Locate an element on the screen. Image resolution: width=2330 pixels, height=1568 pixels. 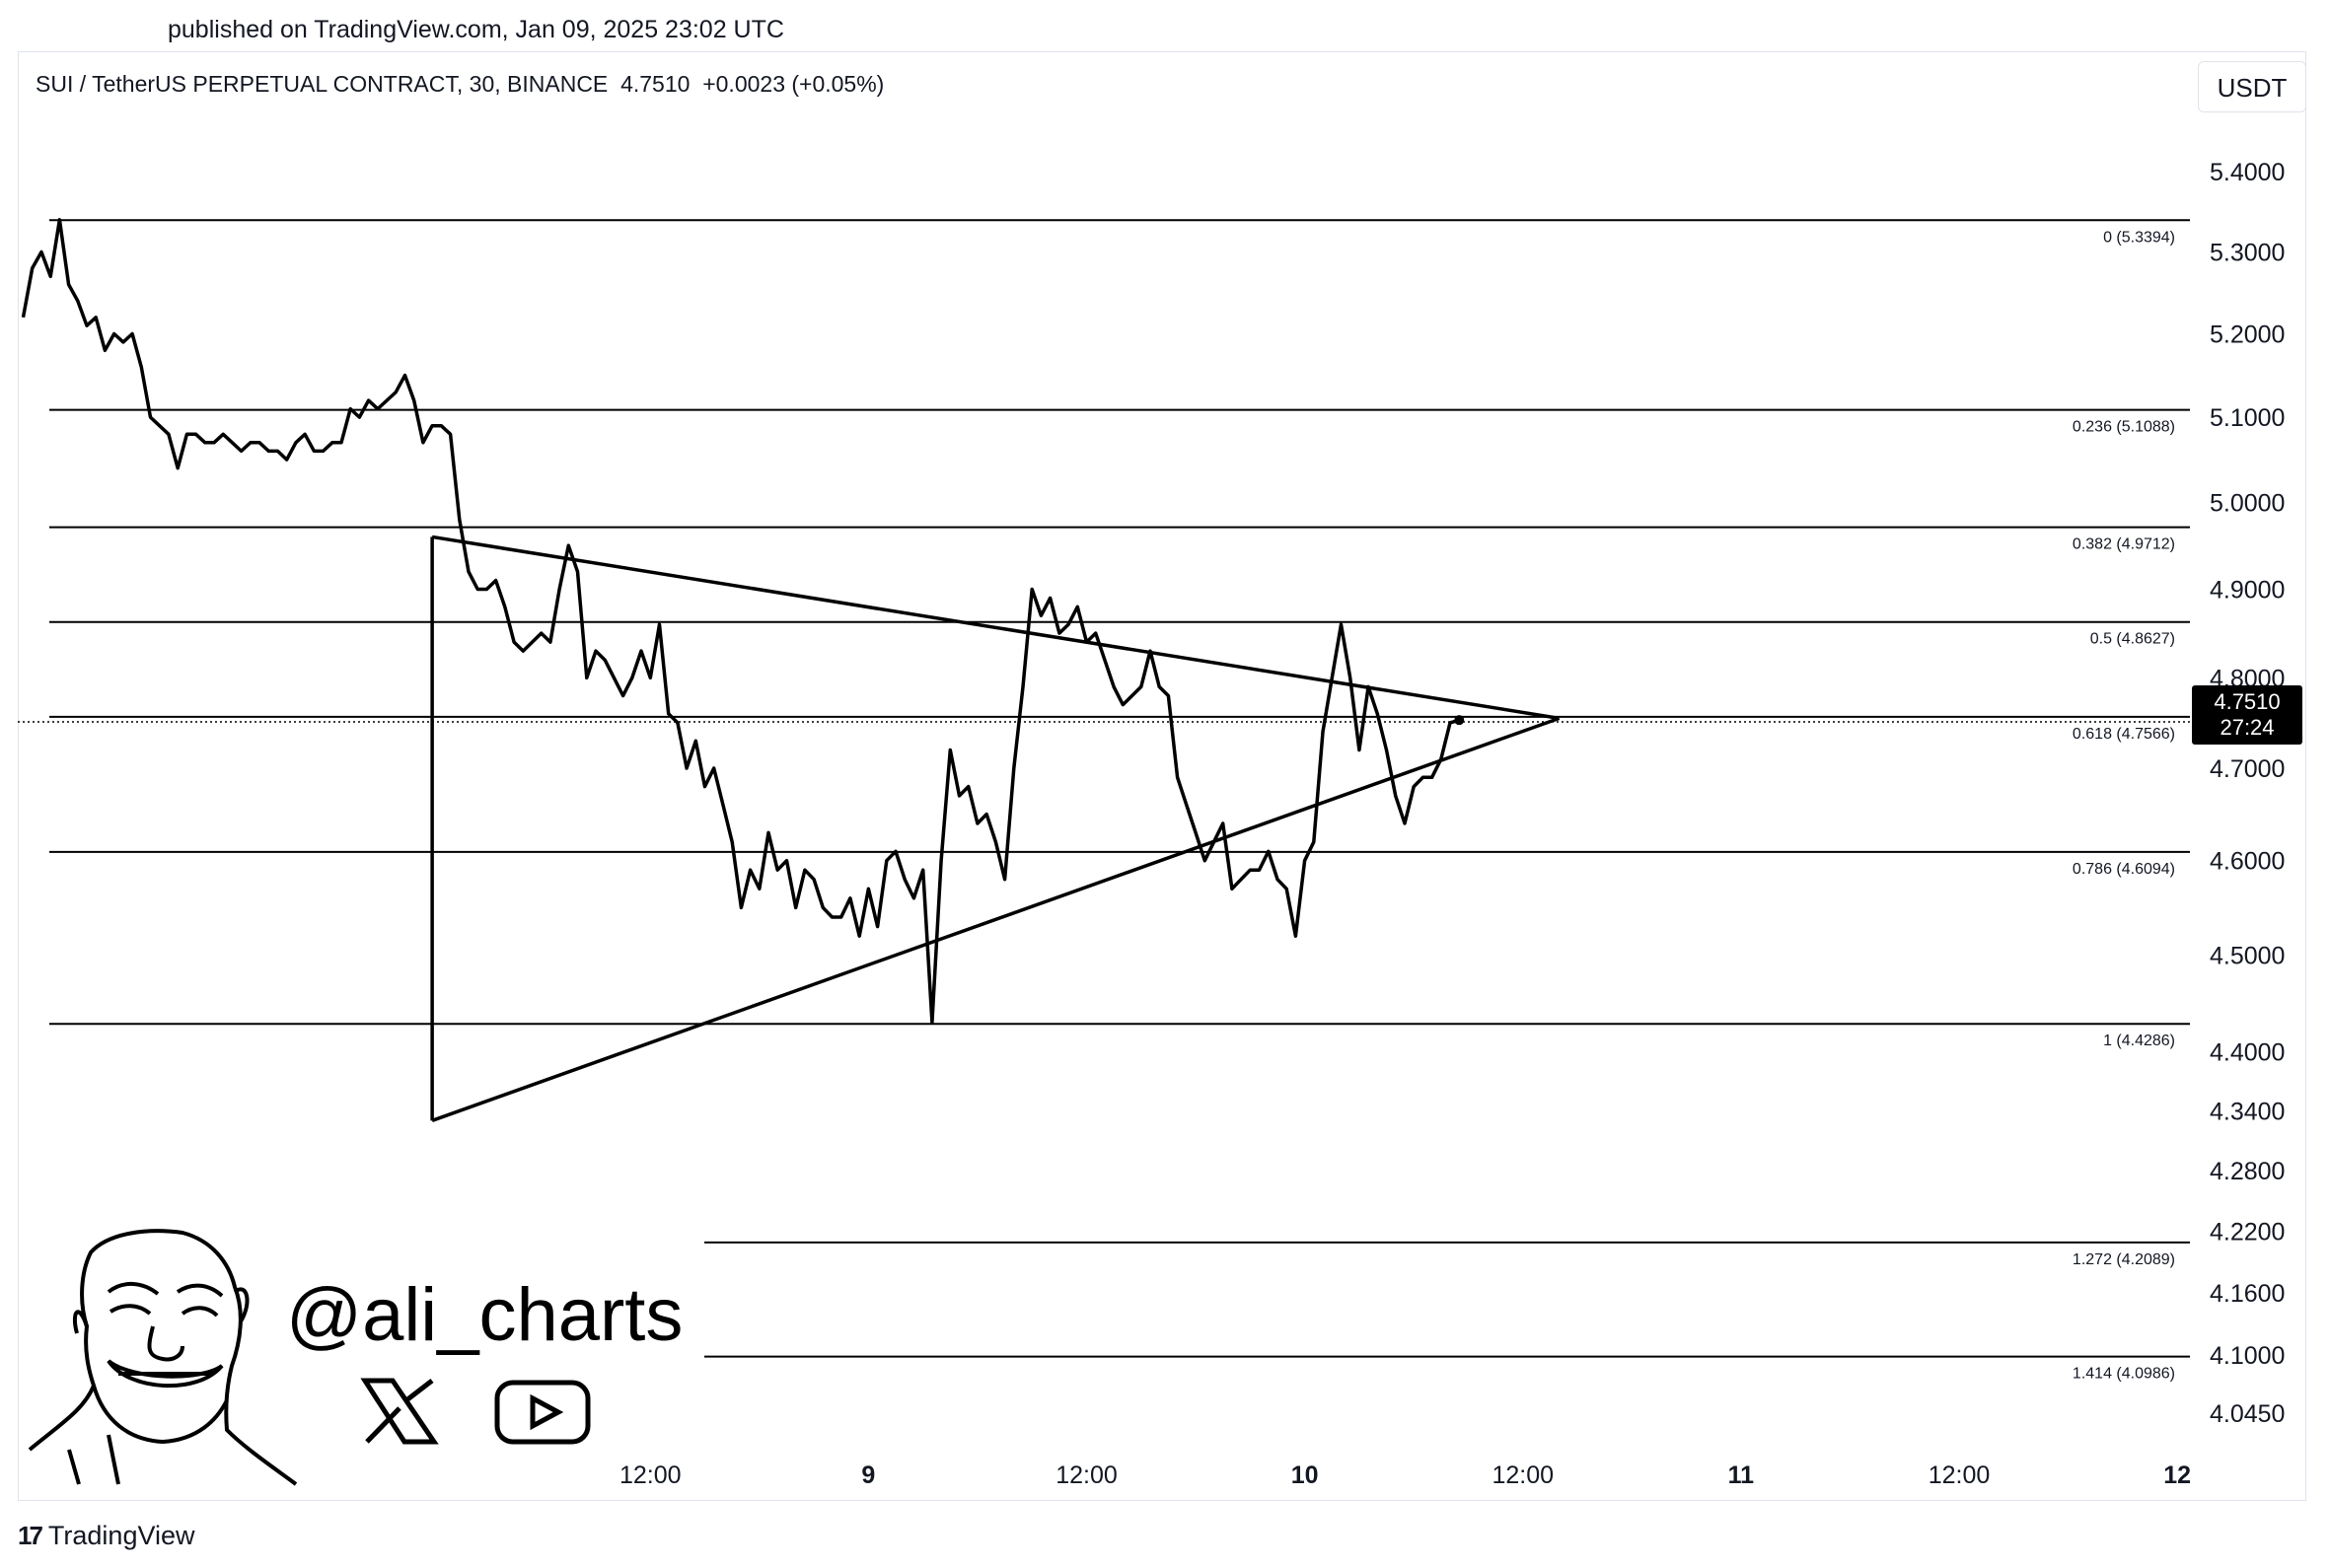
y-tick-label-11: 4.3400 is located at coordinates (2248, 1111).